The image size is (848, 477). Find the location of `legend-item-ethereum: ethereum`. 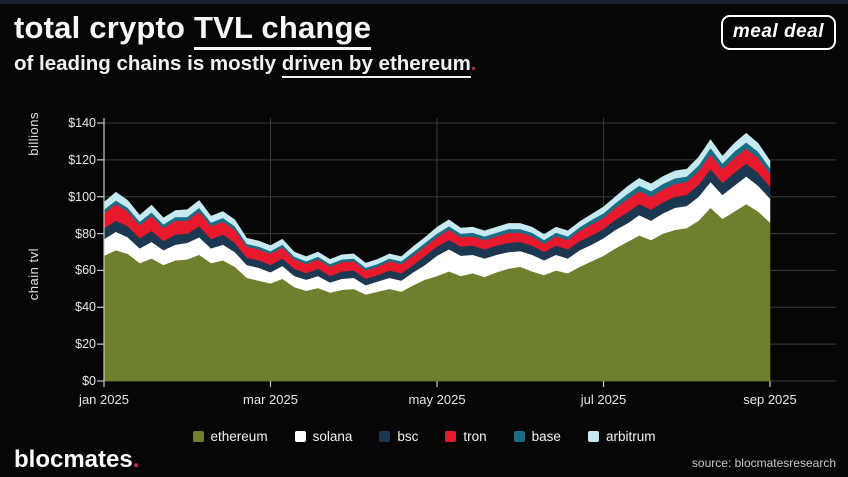

legend-item-ethereum: ethereum is located at coordinates (230, 436).